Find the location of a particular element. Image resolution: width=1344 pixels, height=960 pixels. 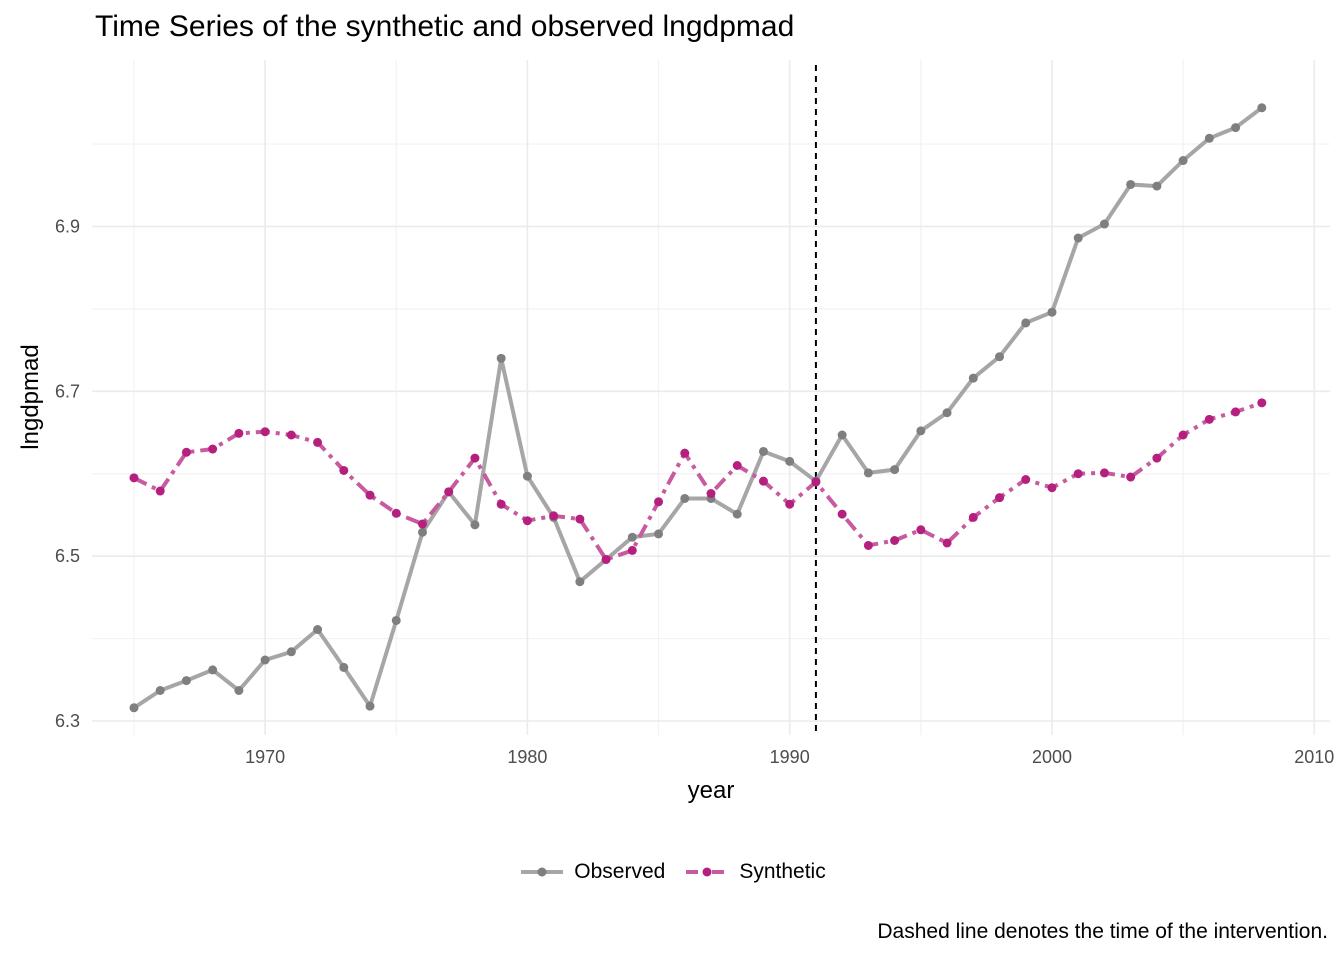

x-tick-label: 2010 is located at coordinates (1314, 757).